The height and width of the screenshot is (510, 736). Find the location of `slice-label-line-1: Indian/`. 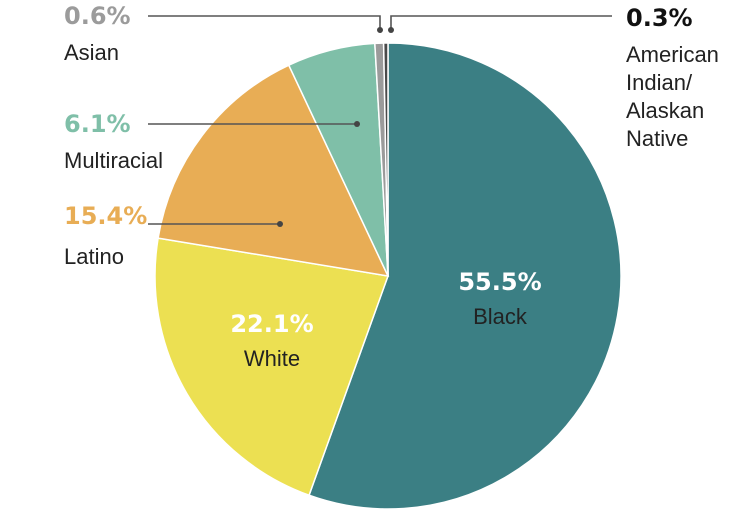

slice-label-line-1: Indian/ is located at coordinates (659, 82).